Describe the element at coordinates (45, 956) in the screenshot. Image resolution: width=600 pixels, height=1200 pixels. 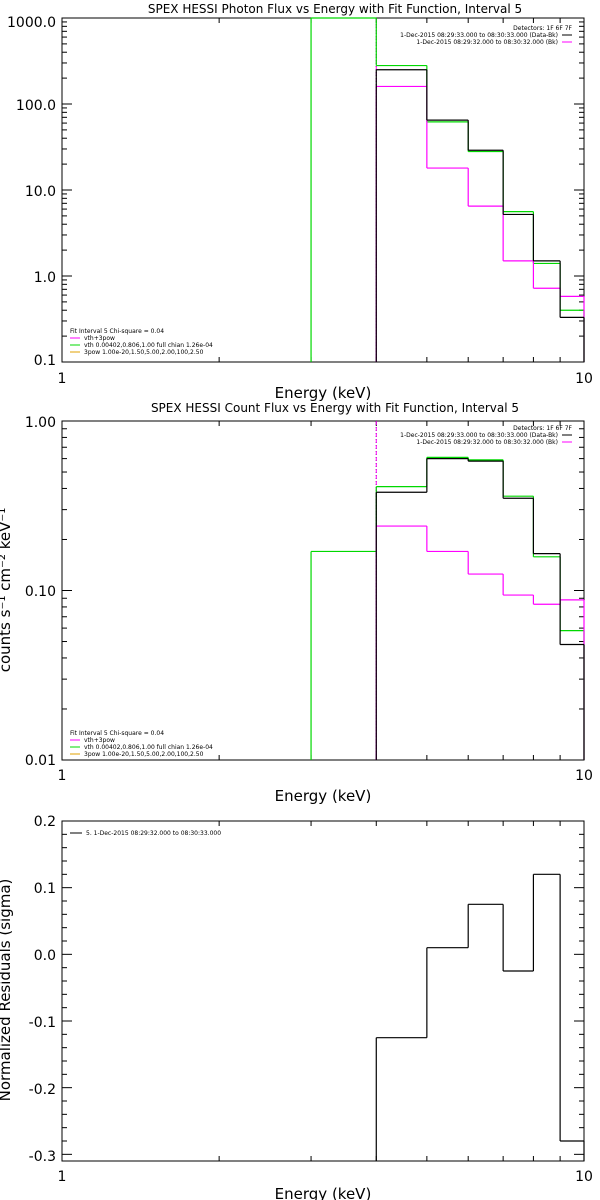
I see `y-tick-label: 0.0` at that location.